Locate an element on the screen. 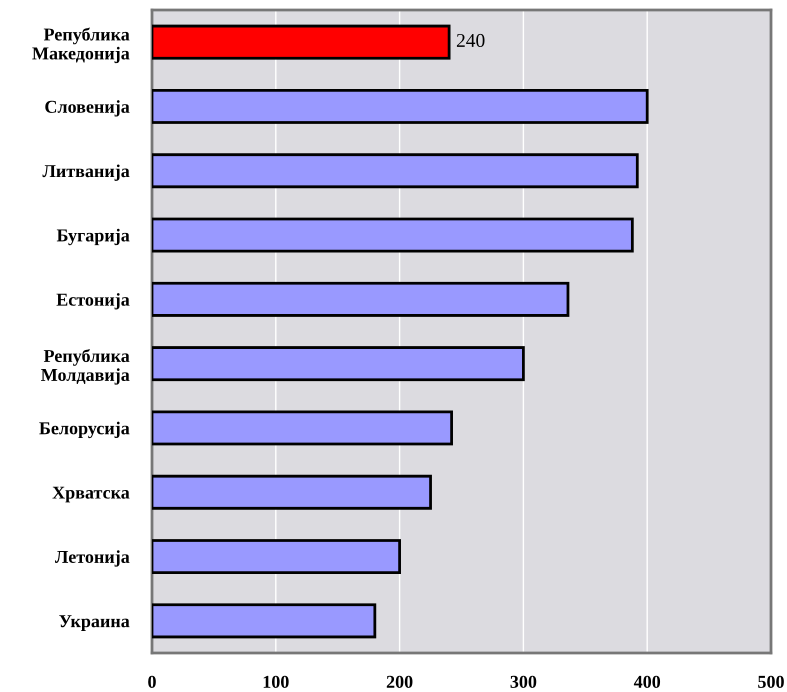  x-tick-label: 300 is located at coordinates (523, 682).